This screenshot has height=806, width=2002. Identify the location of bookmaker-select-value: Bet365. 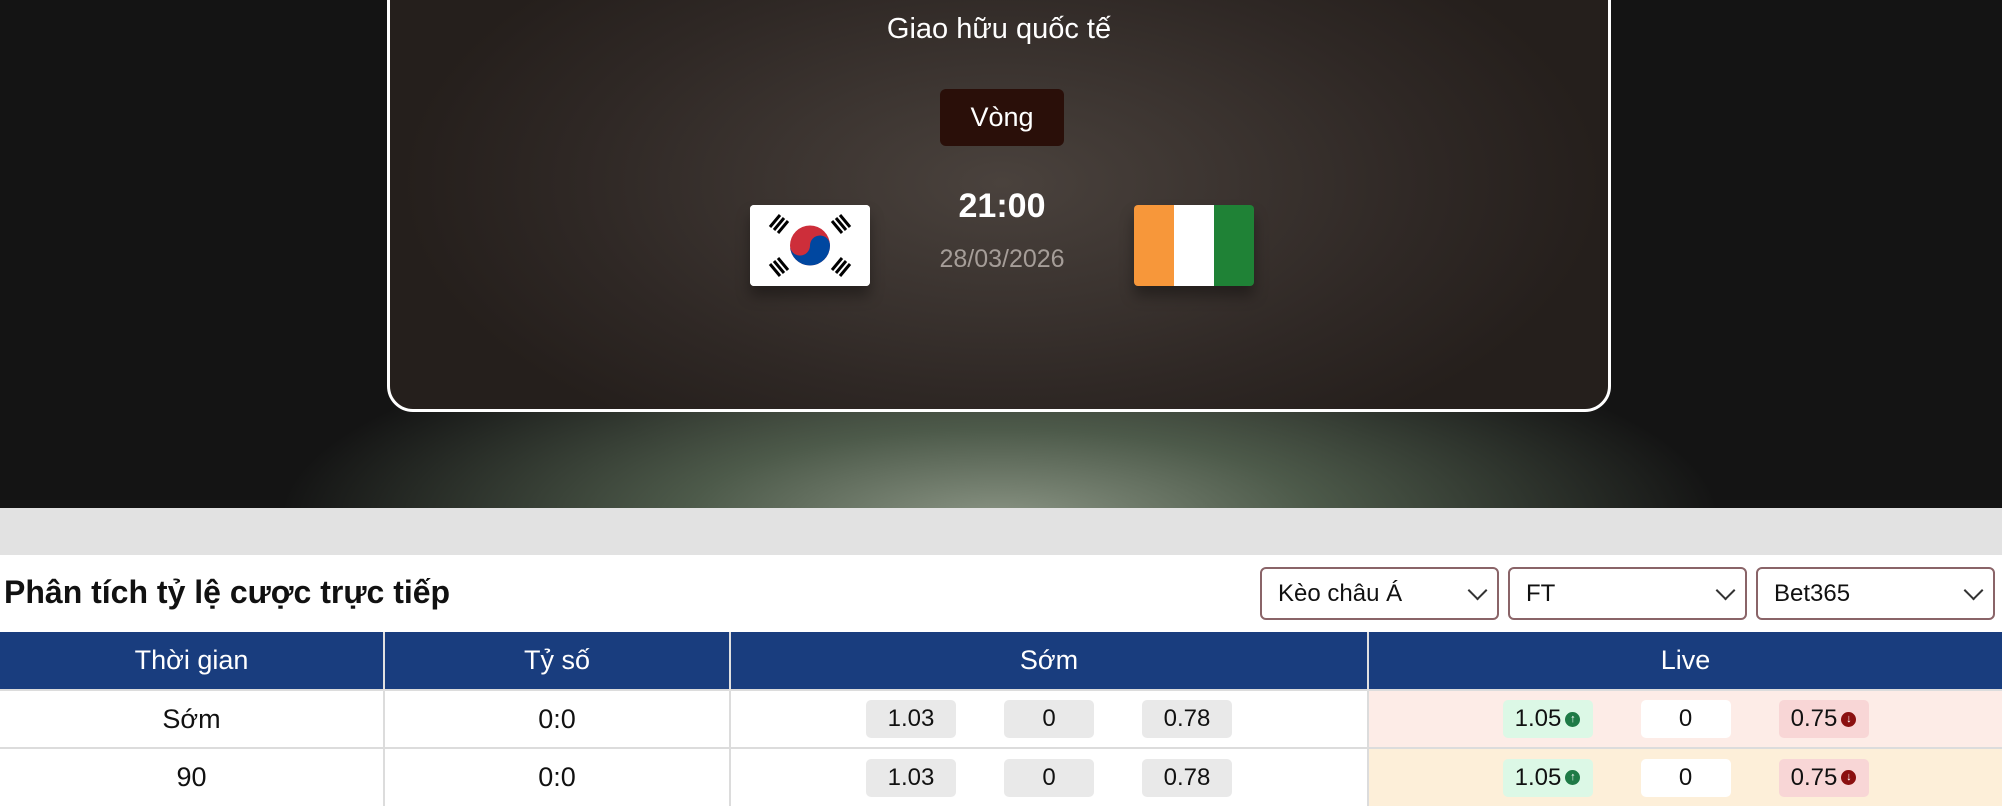
(1812, 593).